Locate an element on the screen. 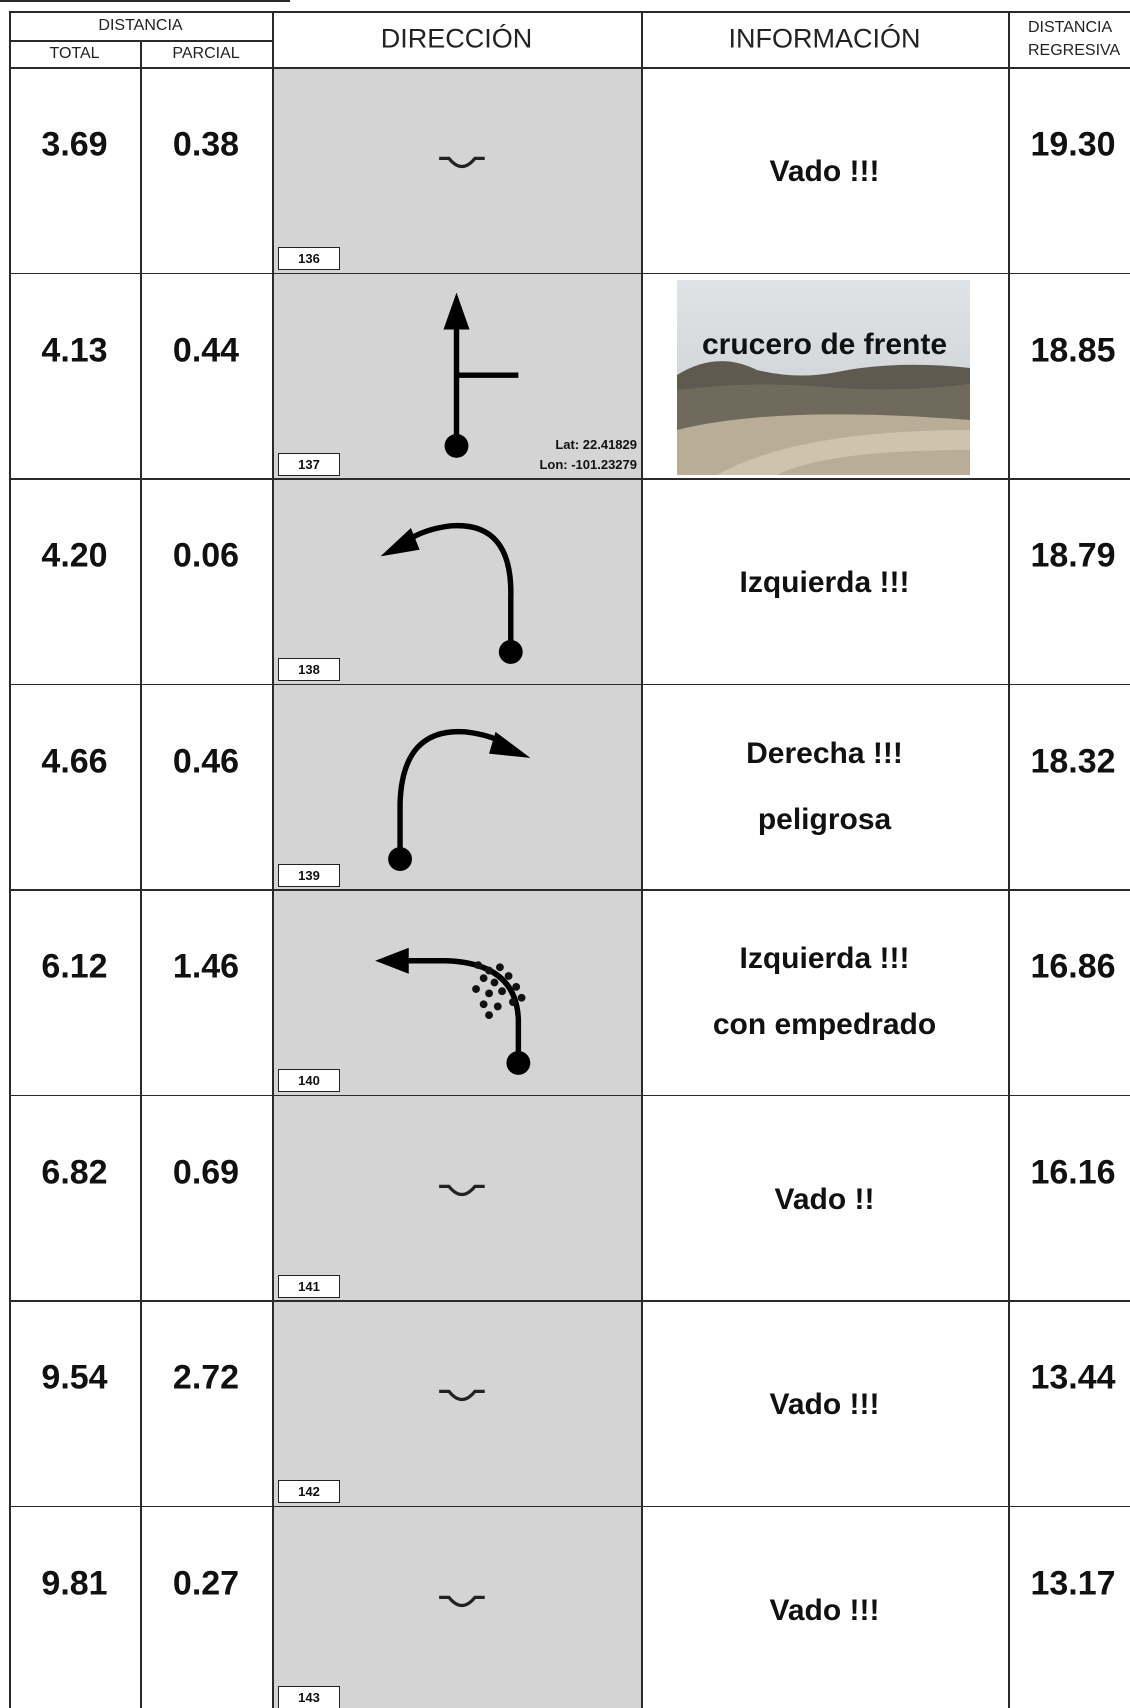  step-number: 142 is located at coordinates (309, 1491).